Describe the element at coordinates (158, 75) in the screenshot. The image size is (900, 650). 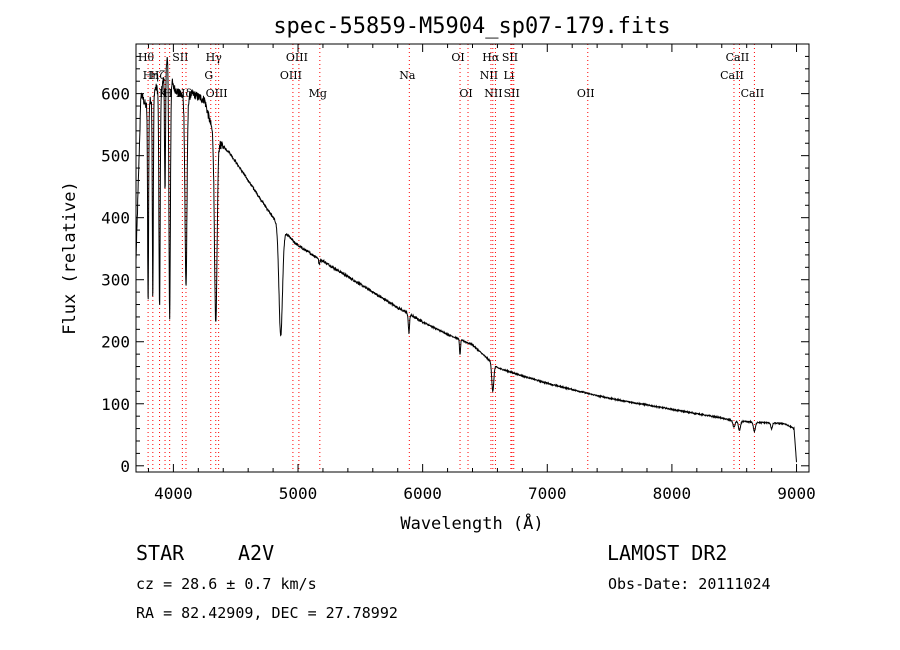
I see `line-marker-label: Hζ` at that location.